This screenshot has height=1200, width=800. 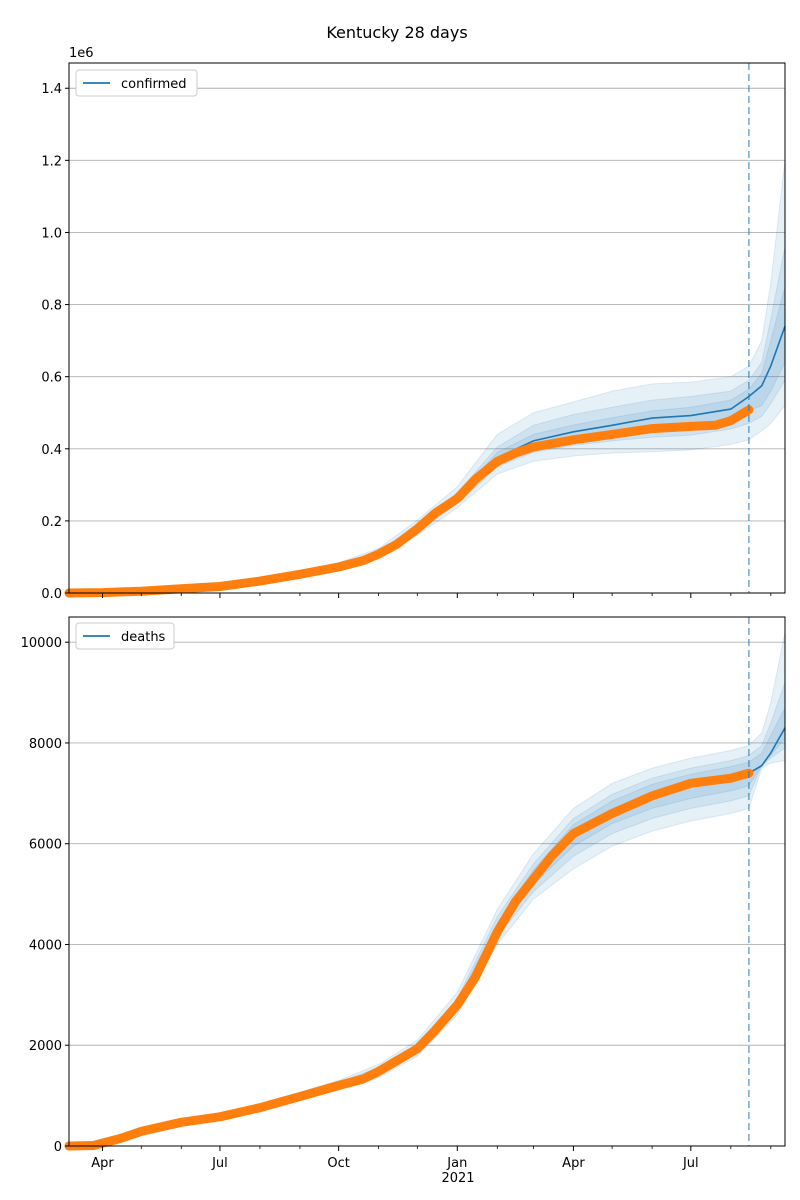 I want to click on y-tick-label: 0.2, so click(x=51, y=522).